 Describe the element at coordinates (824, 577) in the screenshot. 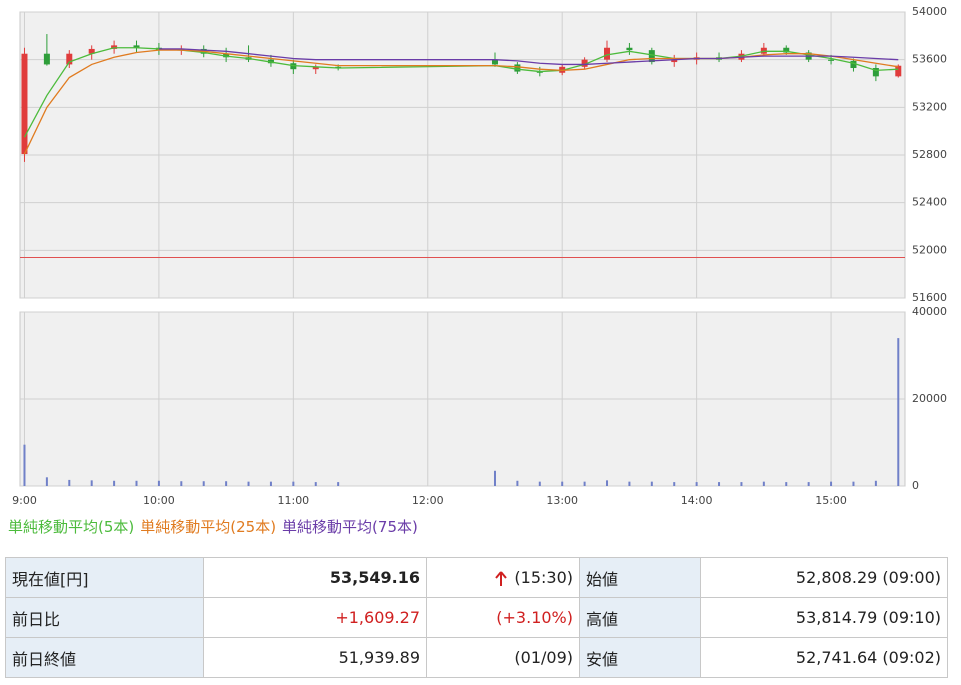

I see `cell: 52,808.29 (09:00)` at that location.